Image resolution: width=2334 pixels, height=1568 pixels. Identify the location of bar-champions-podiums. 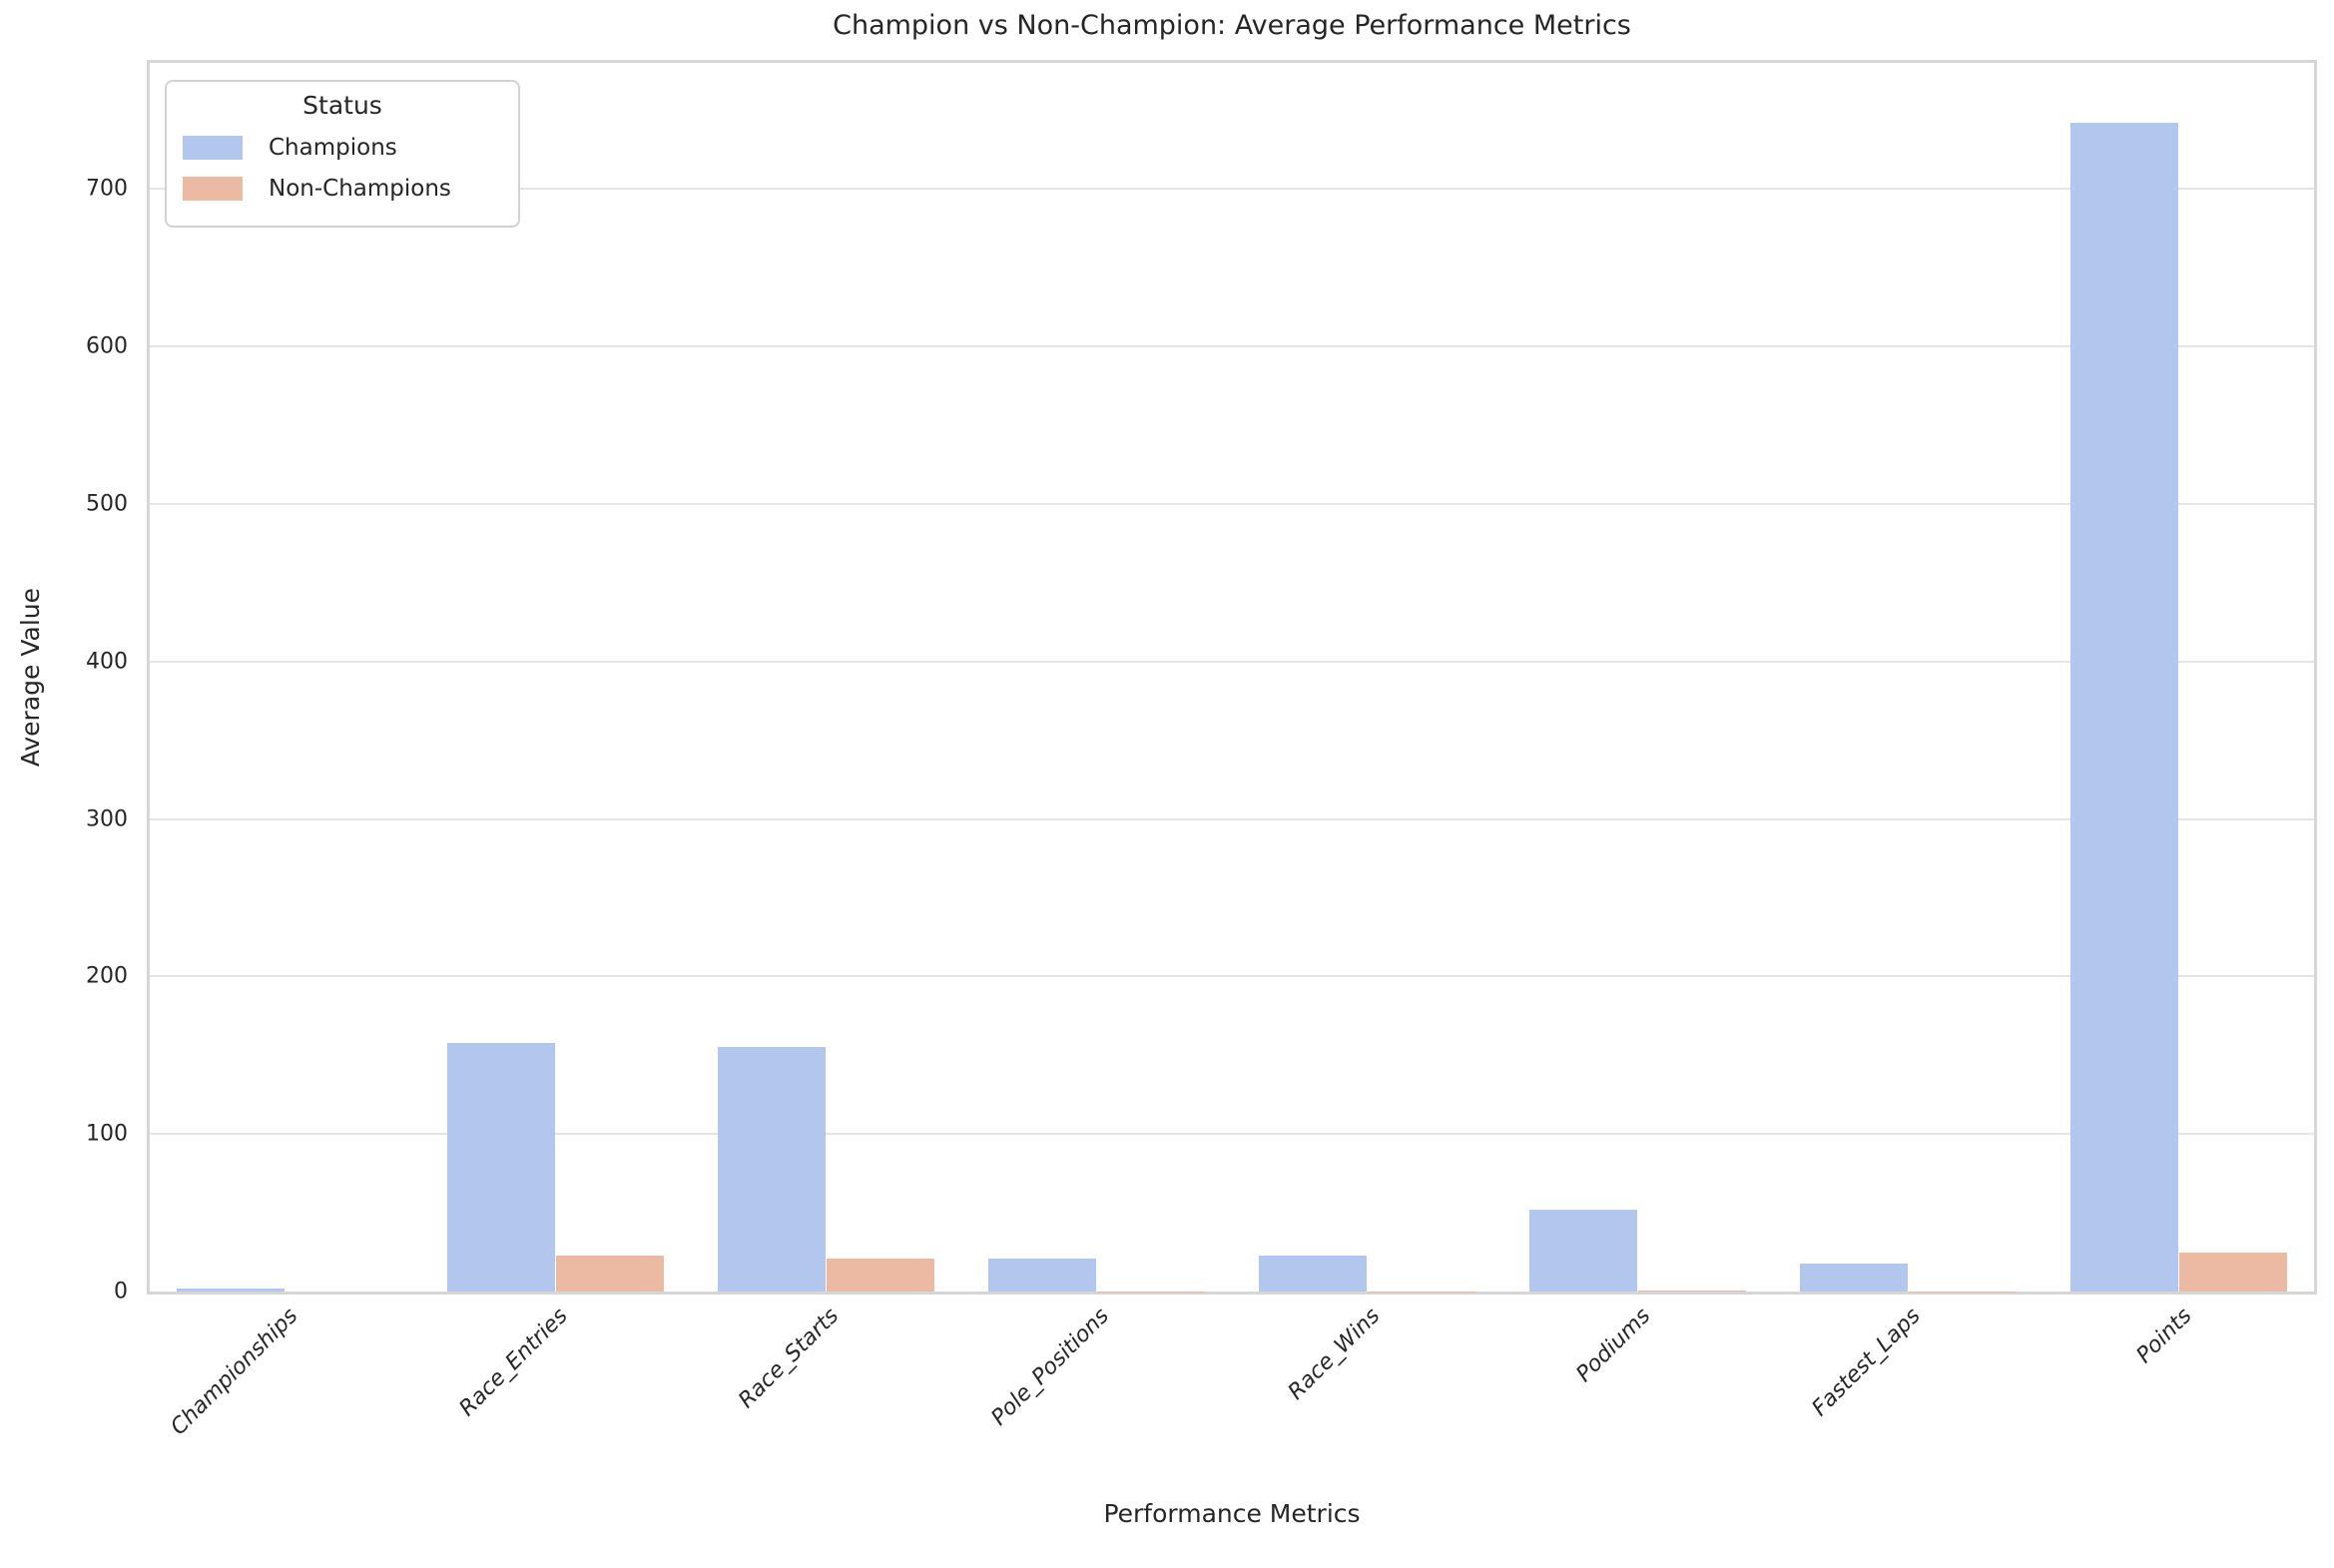
(1584, 1250).